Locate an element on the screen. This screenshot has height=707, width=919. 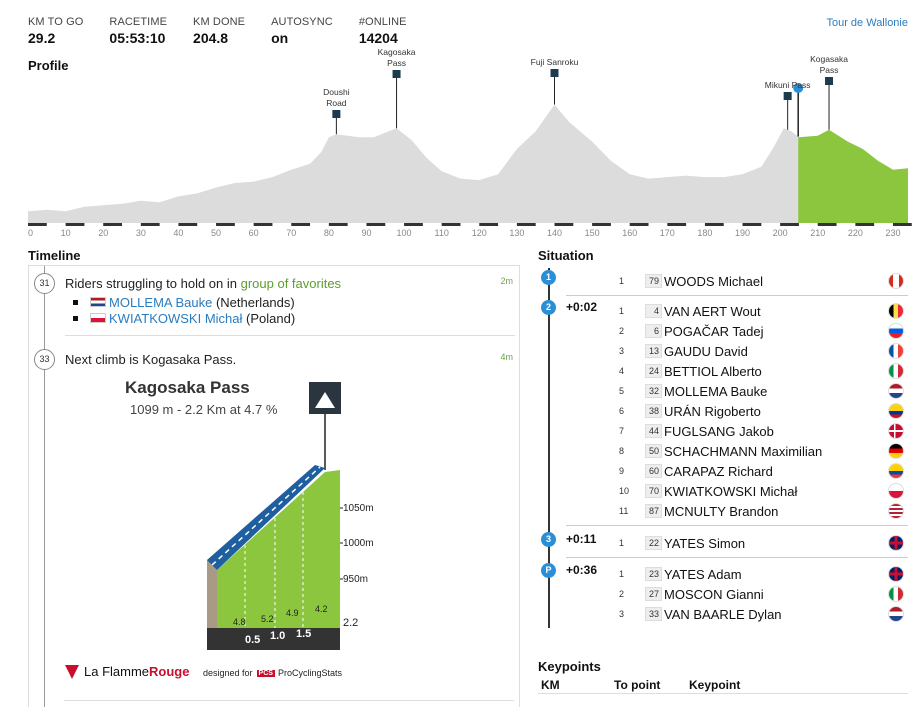
stat-racetime: RACETIME 05:53:10 is located at coordinates (138, 31).